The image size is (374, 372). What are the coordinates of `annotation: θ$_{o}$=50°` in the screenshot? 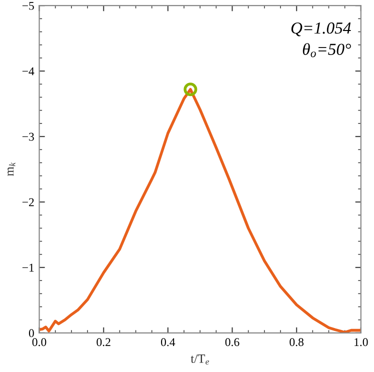 It's located at (326, 50).